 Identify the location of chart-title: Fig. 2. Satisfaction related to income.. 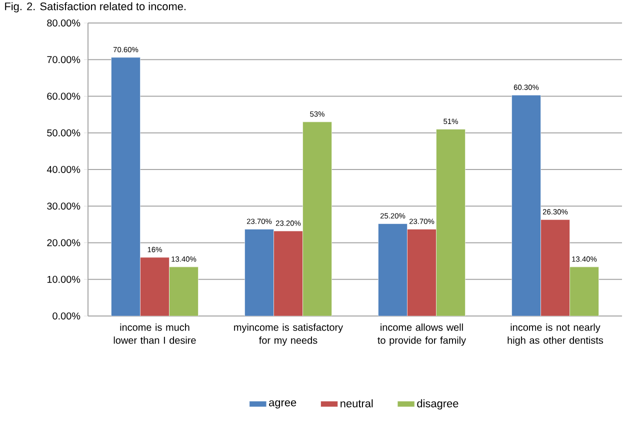
(95, 7).